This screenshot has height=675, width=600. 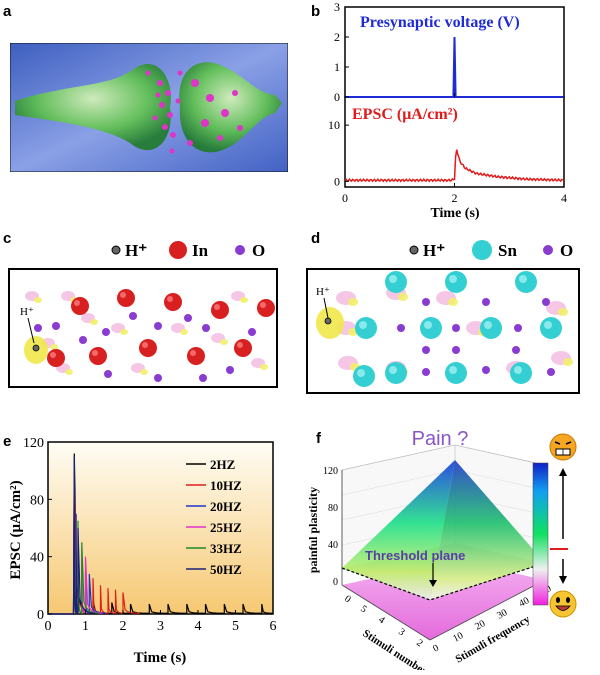 What do you see at coordinates (316, 238) in the screenshot?
I see `panel-label-d: d` at bounding box center [316, 238].